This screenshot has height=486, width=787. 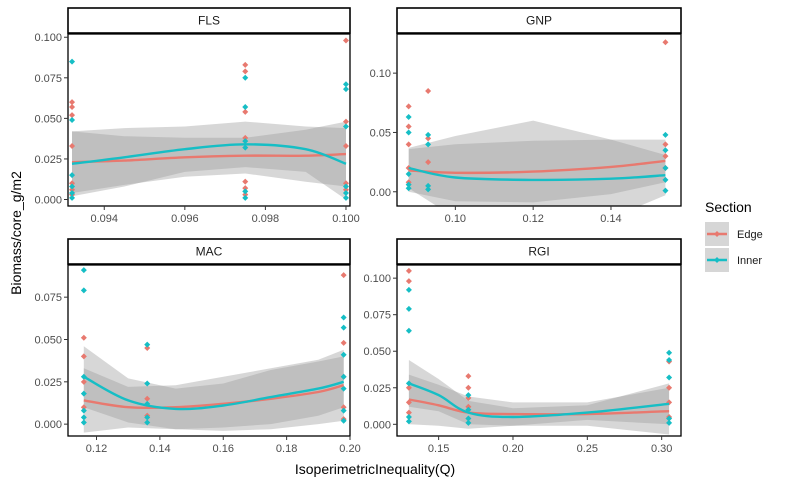 What do you see at coordinates (438, 449) in the screenshot?
I see `x-tick-label: 0.15` at bounding box center [438, 449].